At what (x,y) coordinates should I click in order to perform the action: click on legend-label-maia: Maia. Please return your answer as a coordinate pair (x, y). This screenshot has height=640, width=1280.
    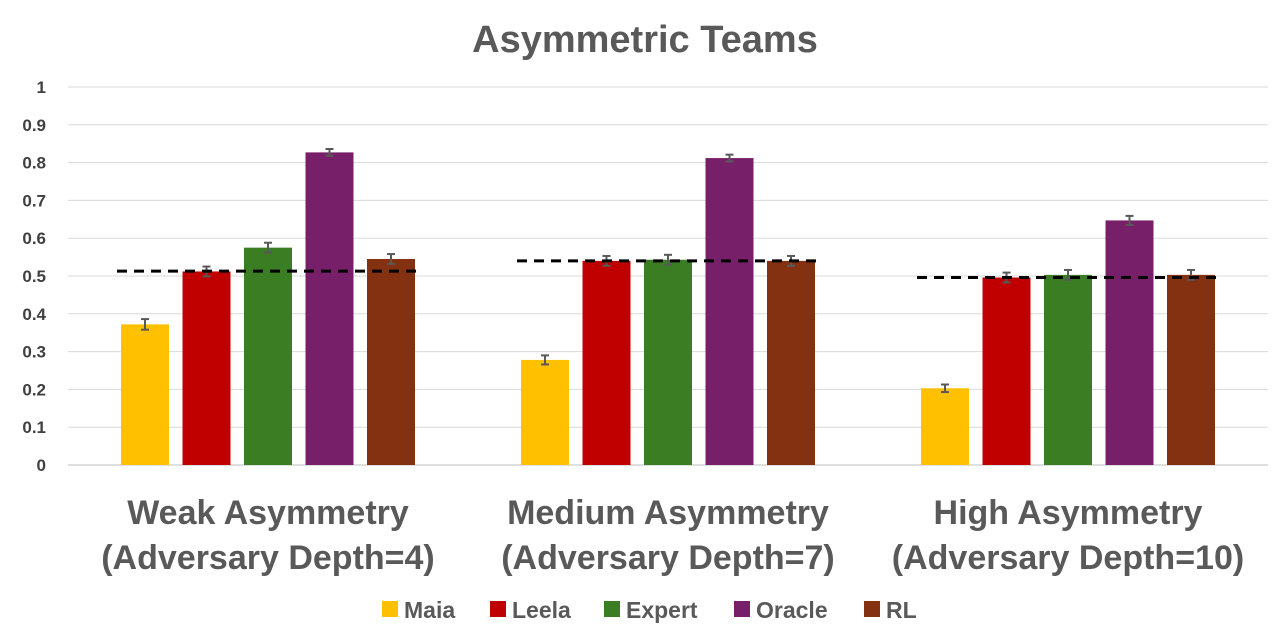
    Looking at the image, I should click on (429, 610).